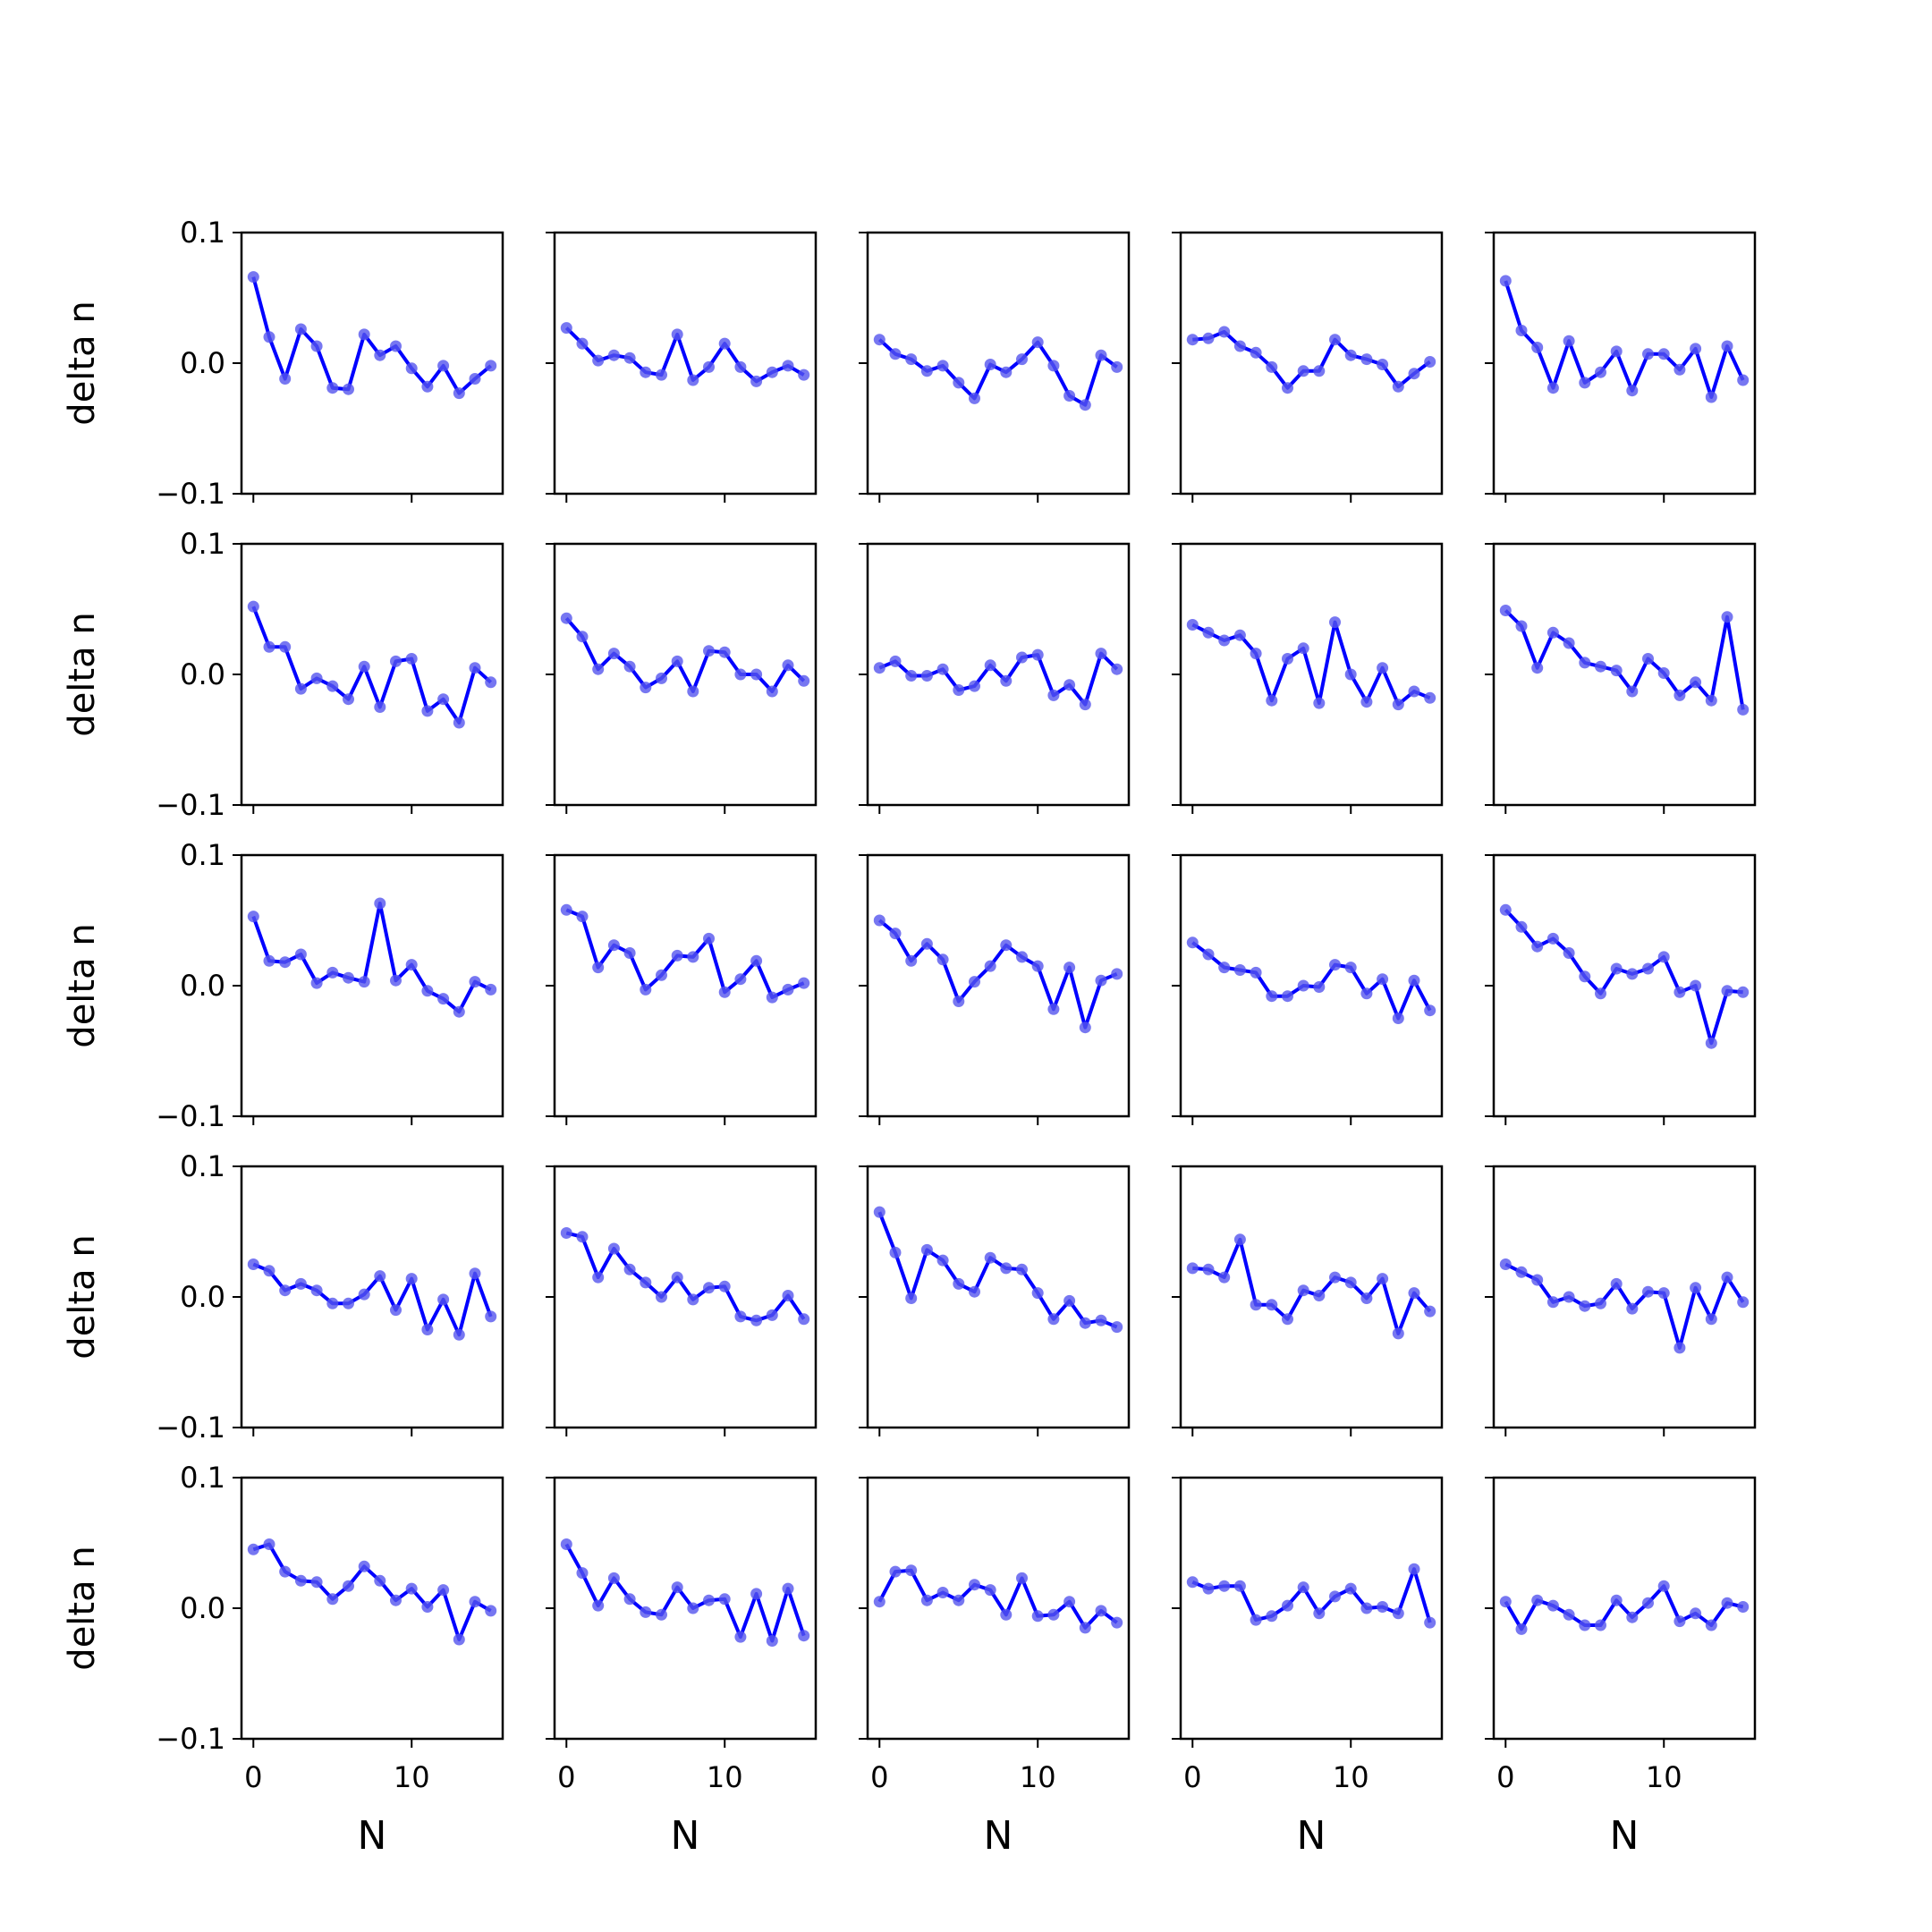 Image resolution: width=1932 pixels, height=1932 pixels. What do you see at coordinates (253, 1777) in the screenshot?
I see `x-tick-label-c0-0: 0` at bounding box center [253, 1777].